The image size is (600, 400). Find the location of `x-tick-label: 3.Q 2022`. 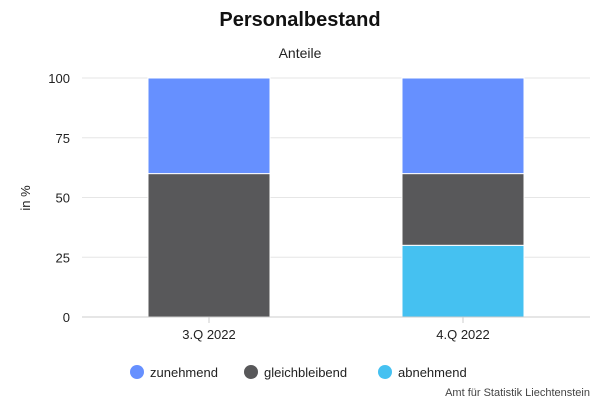

x-tick-label: 3.Q 2022 is located at coordinates (209, 334).